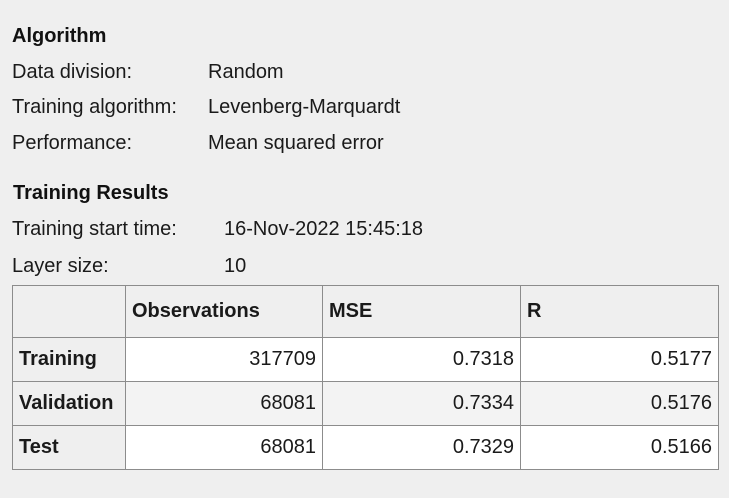 This screenshot has width=729, height=498. What do you see at coordinates (224, 359) in the screenshot?
I see `observations-cell: 317709` at bounding box center [224, 359].